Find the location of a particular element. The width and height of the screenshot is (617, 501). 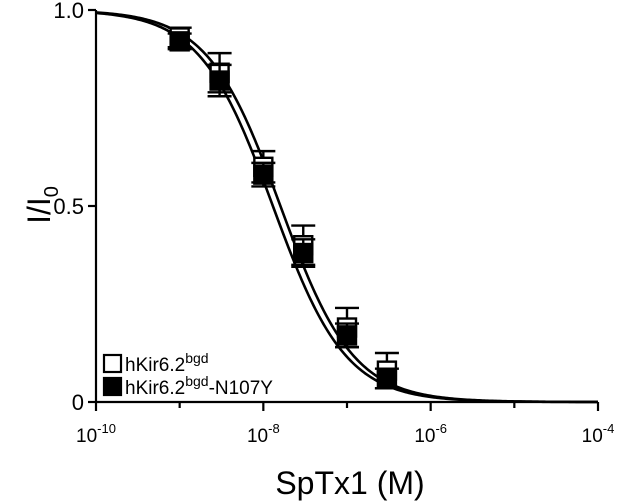

legend-label-series-2: hKir6.2bgd-N107Y is located at coordinates (199, 386).